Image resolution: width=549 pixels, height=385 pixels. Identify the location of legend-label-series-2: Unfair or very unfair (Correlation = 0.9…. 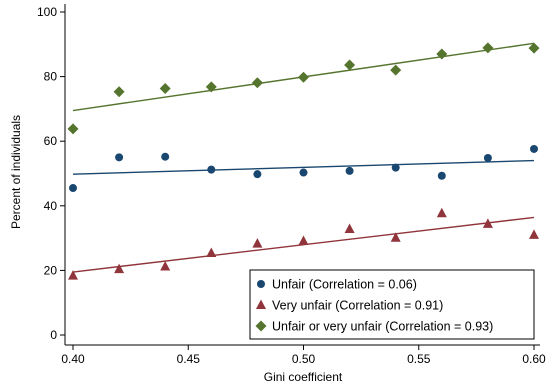
(382, 327).